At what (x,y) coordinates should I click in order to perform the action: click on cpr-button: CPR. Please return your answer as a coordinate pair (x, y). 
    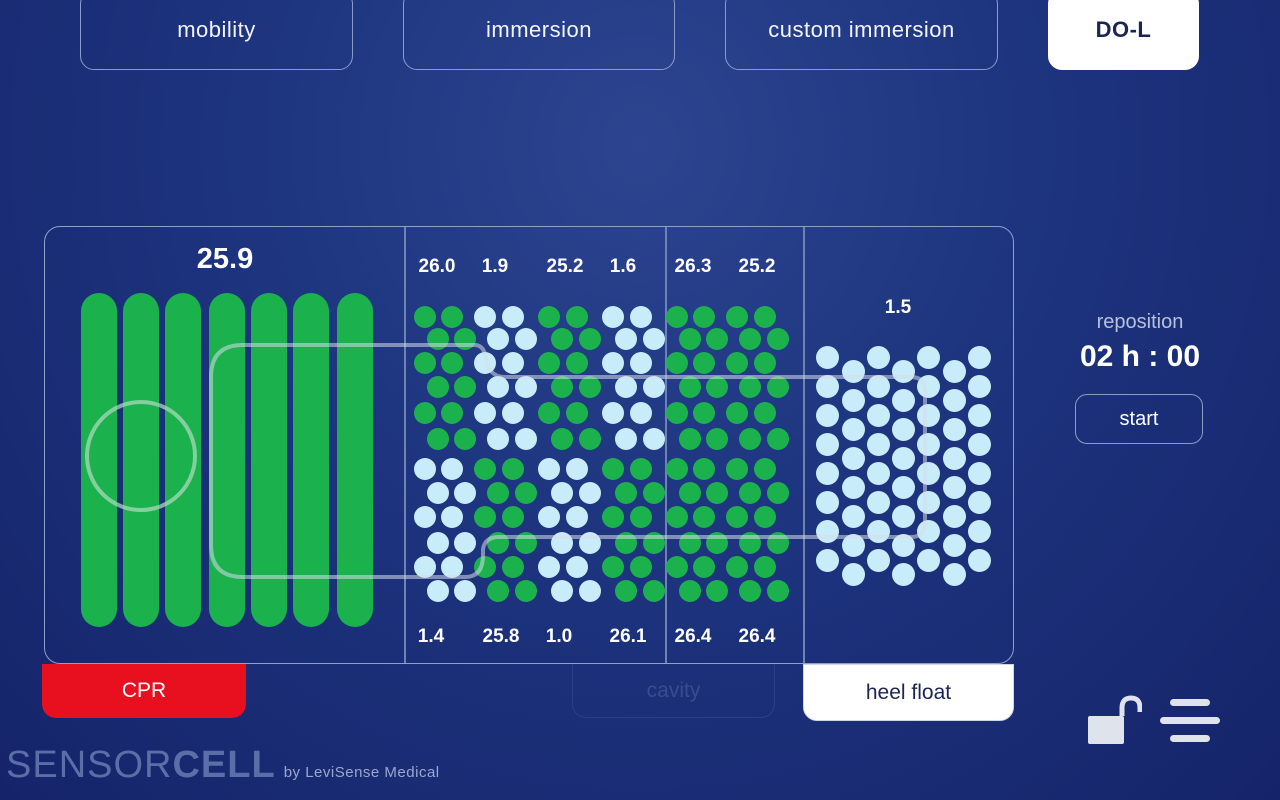
    Looking at the image, I should click on (144, 691).